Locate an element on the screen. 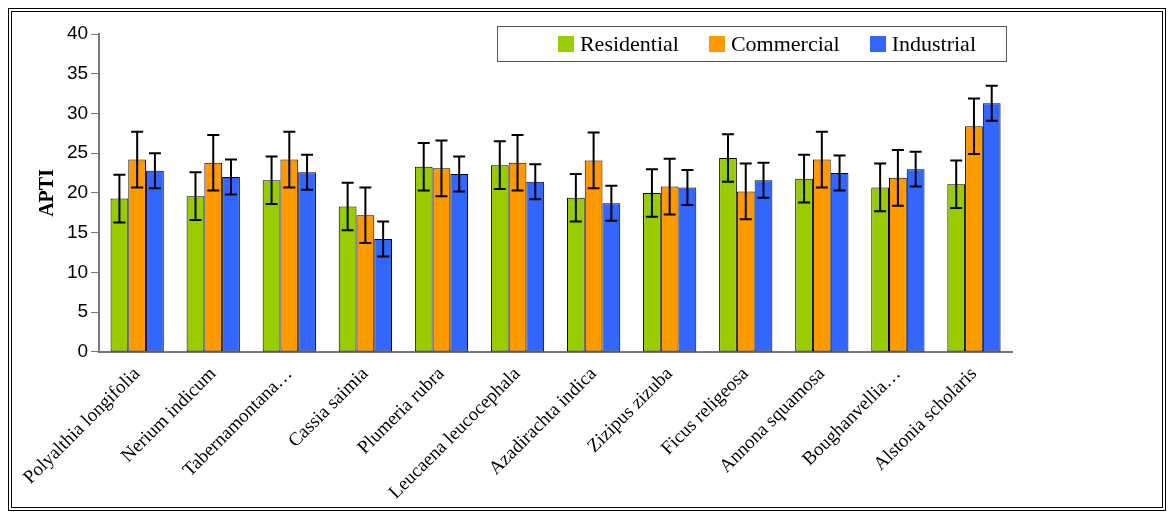 Image resolution: width=1174 pixels, height=519 pixels. y-tick-label: 15 is located at coordinates (77, 231).